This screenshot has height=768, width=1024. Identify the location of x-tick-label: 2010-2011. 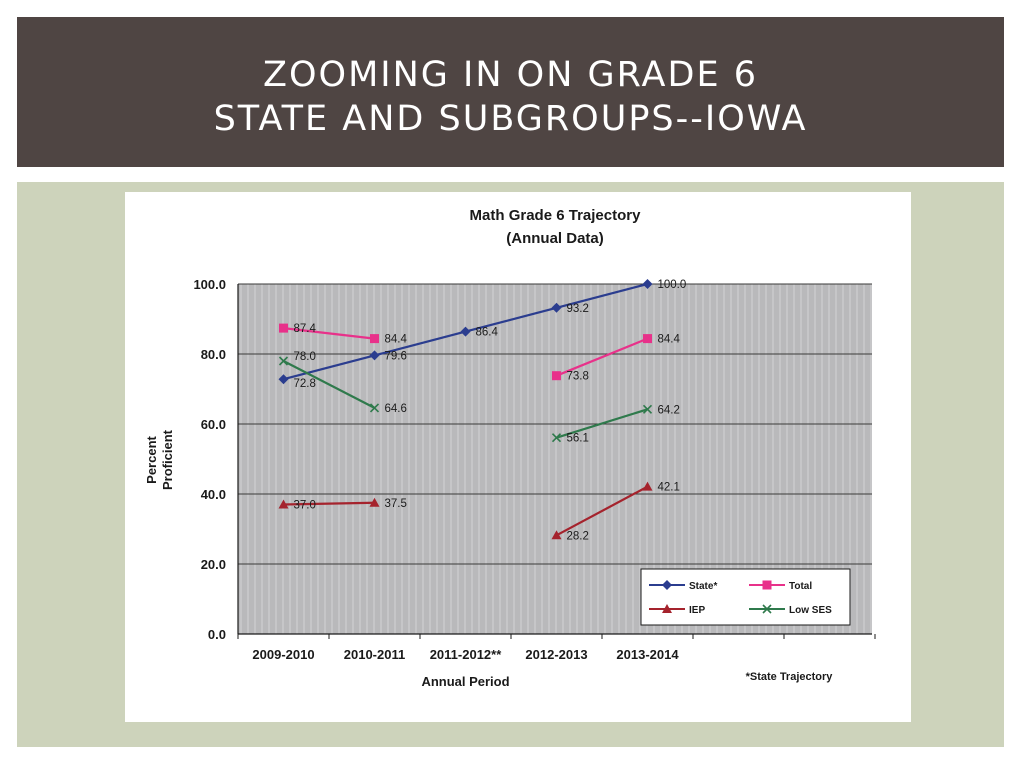
(374, 654).